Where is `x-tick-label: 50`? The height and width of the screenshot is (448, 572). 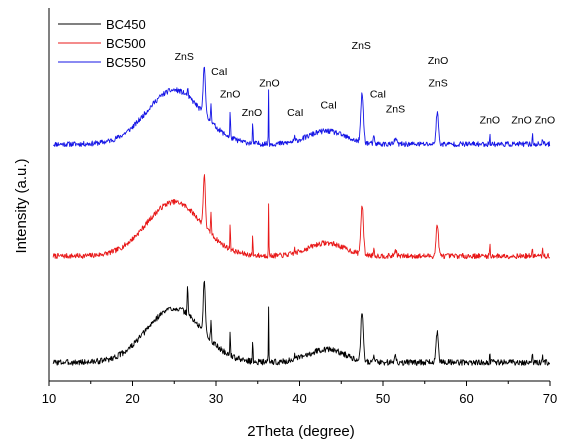 x-tick-label: 50 is located at coordinates (383, 398).